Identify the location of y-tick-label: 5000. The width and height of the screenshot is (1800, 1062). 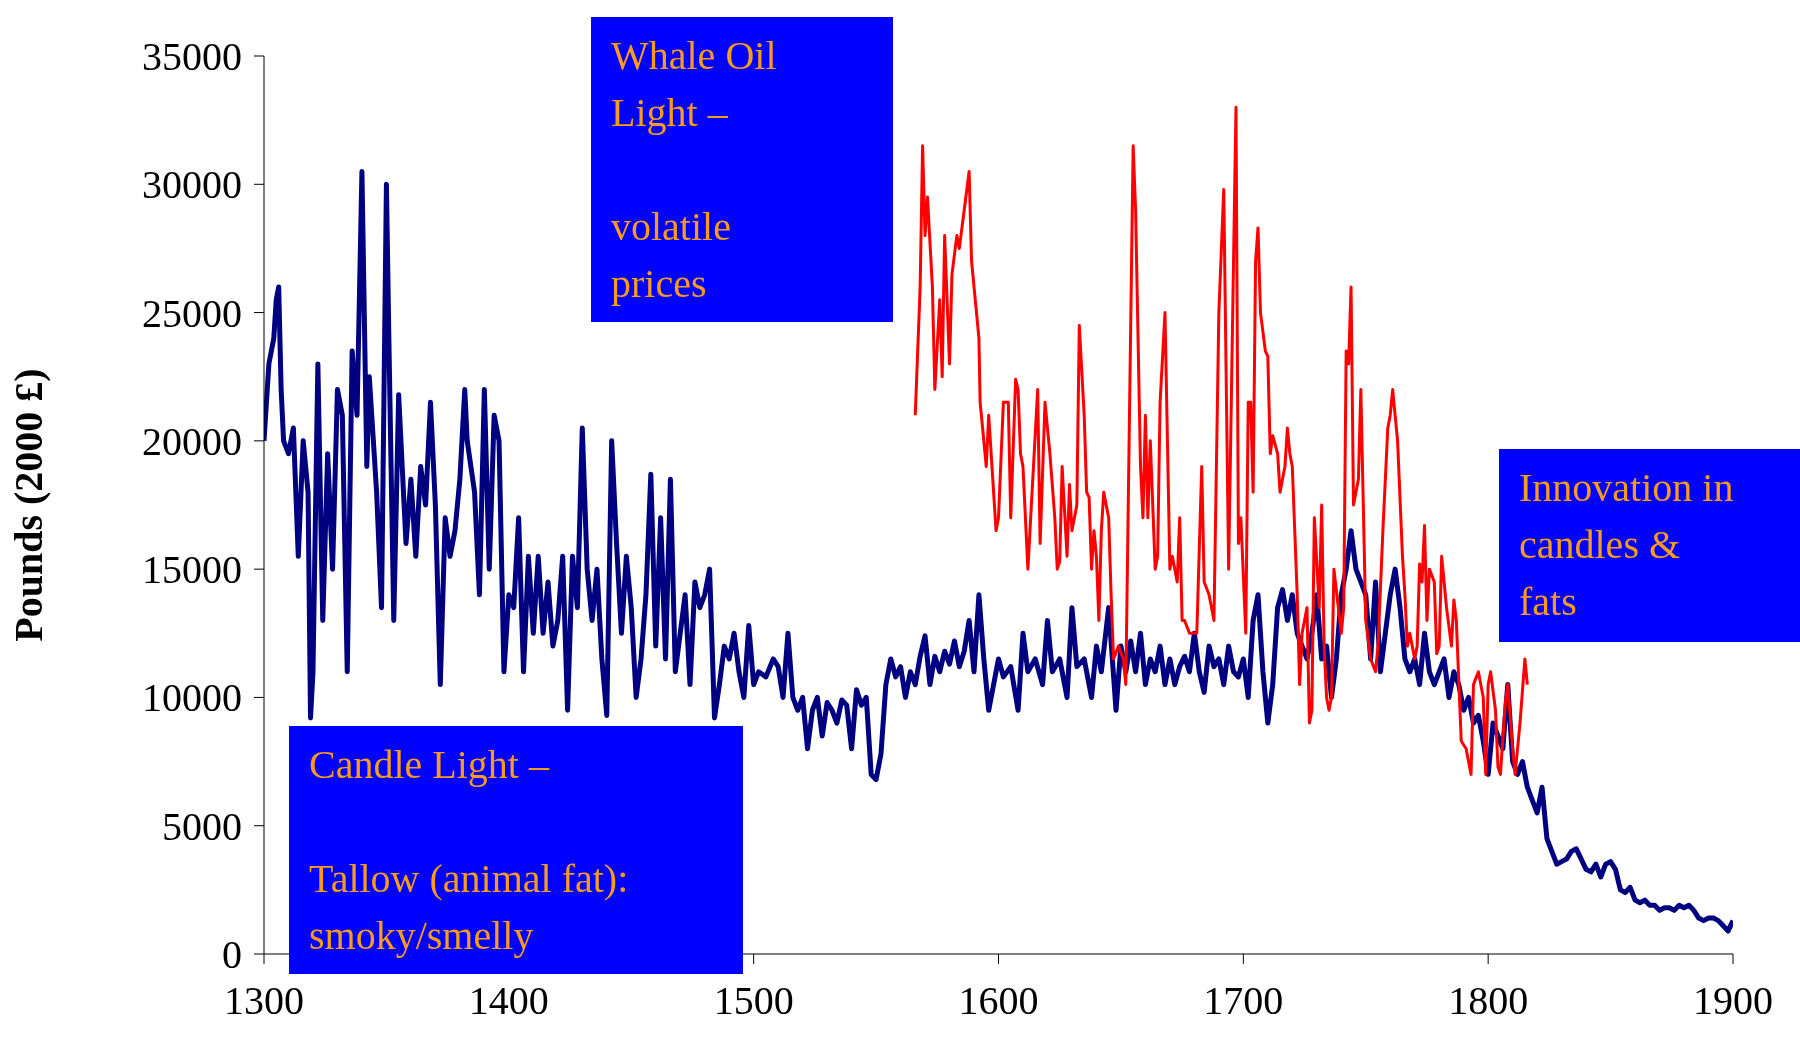
(202, 826).